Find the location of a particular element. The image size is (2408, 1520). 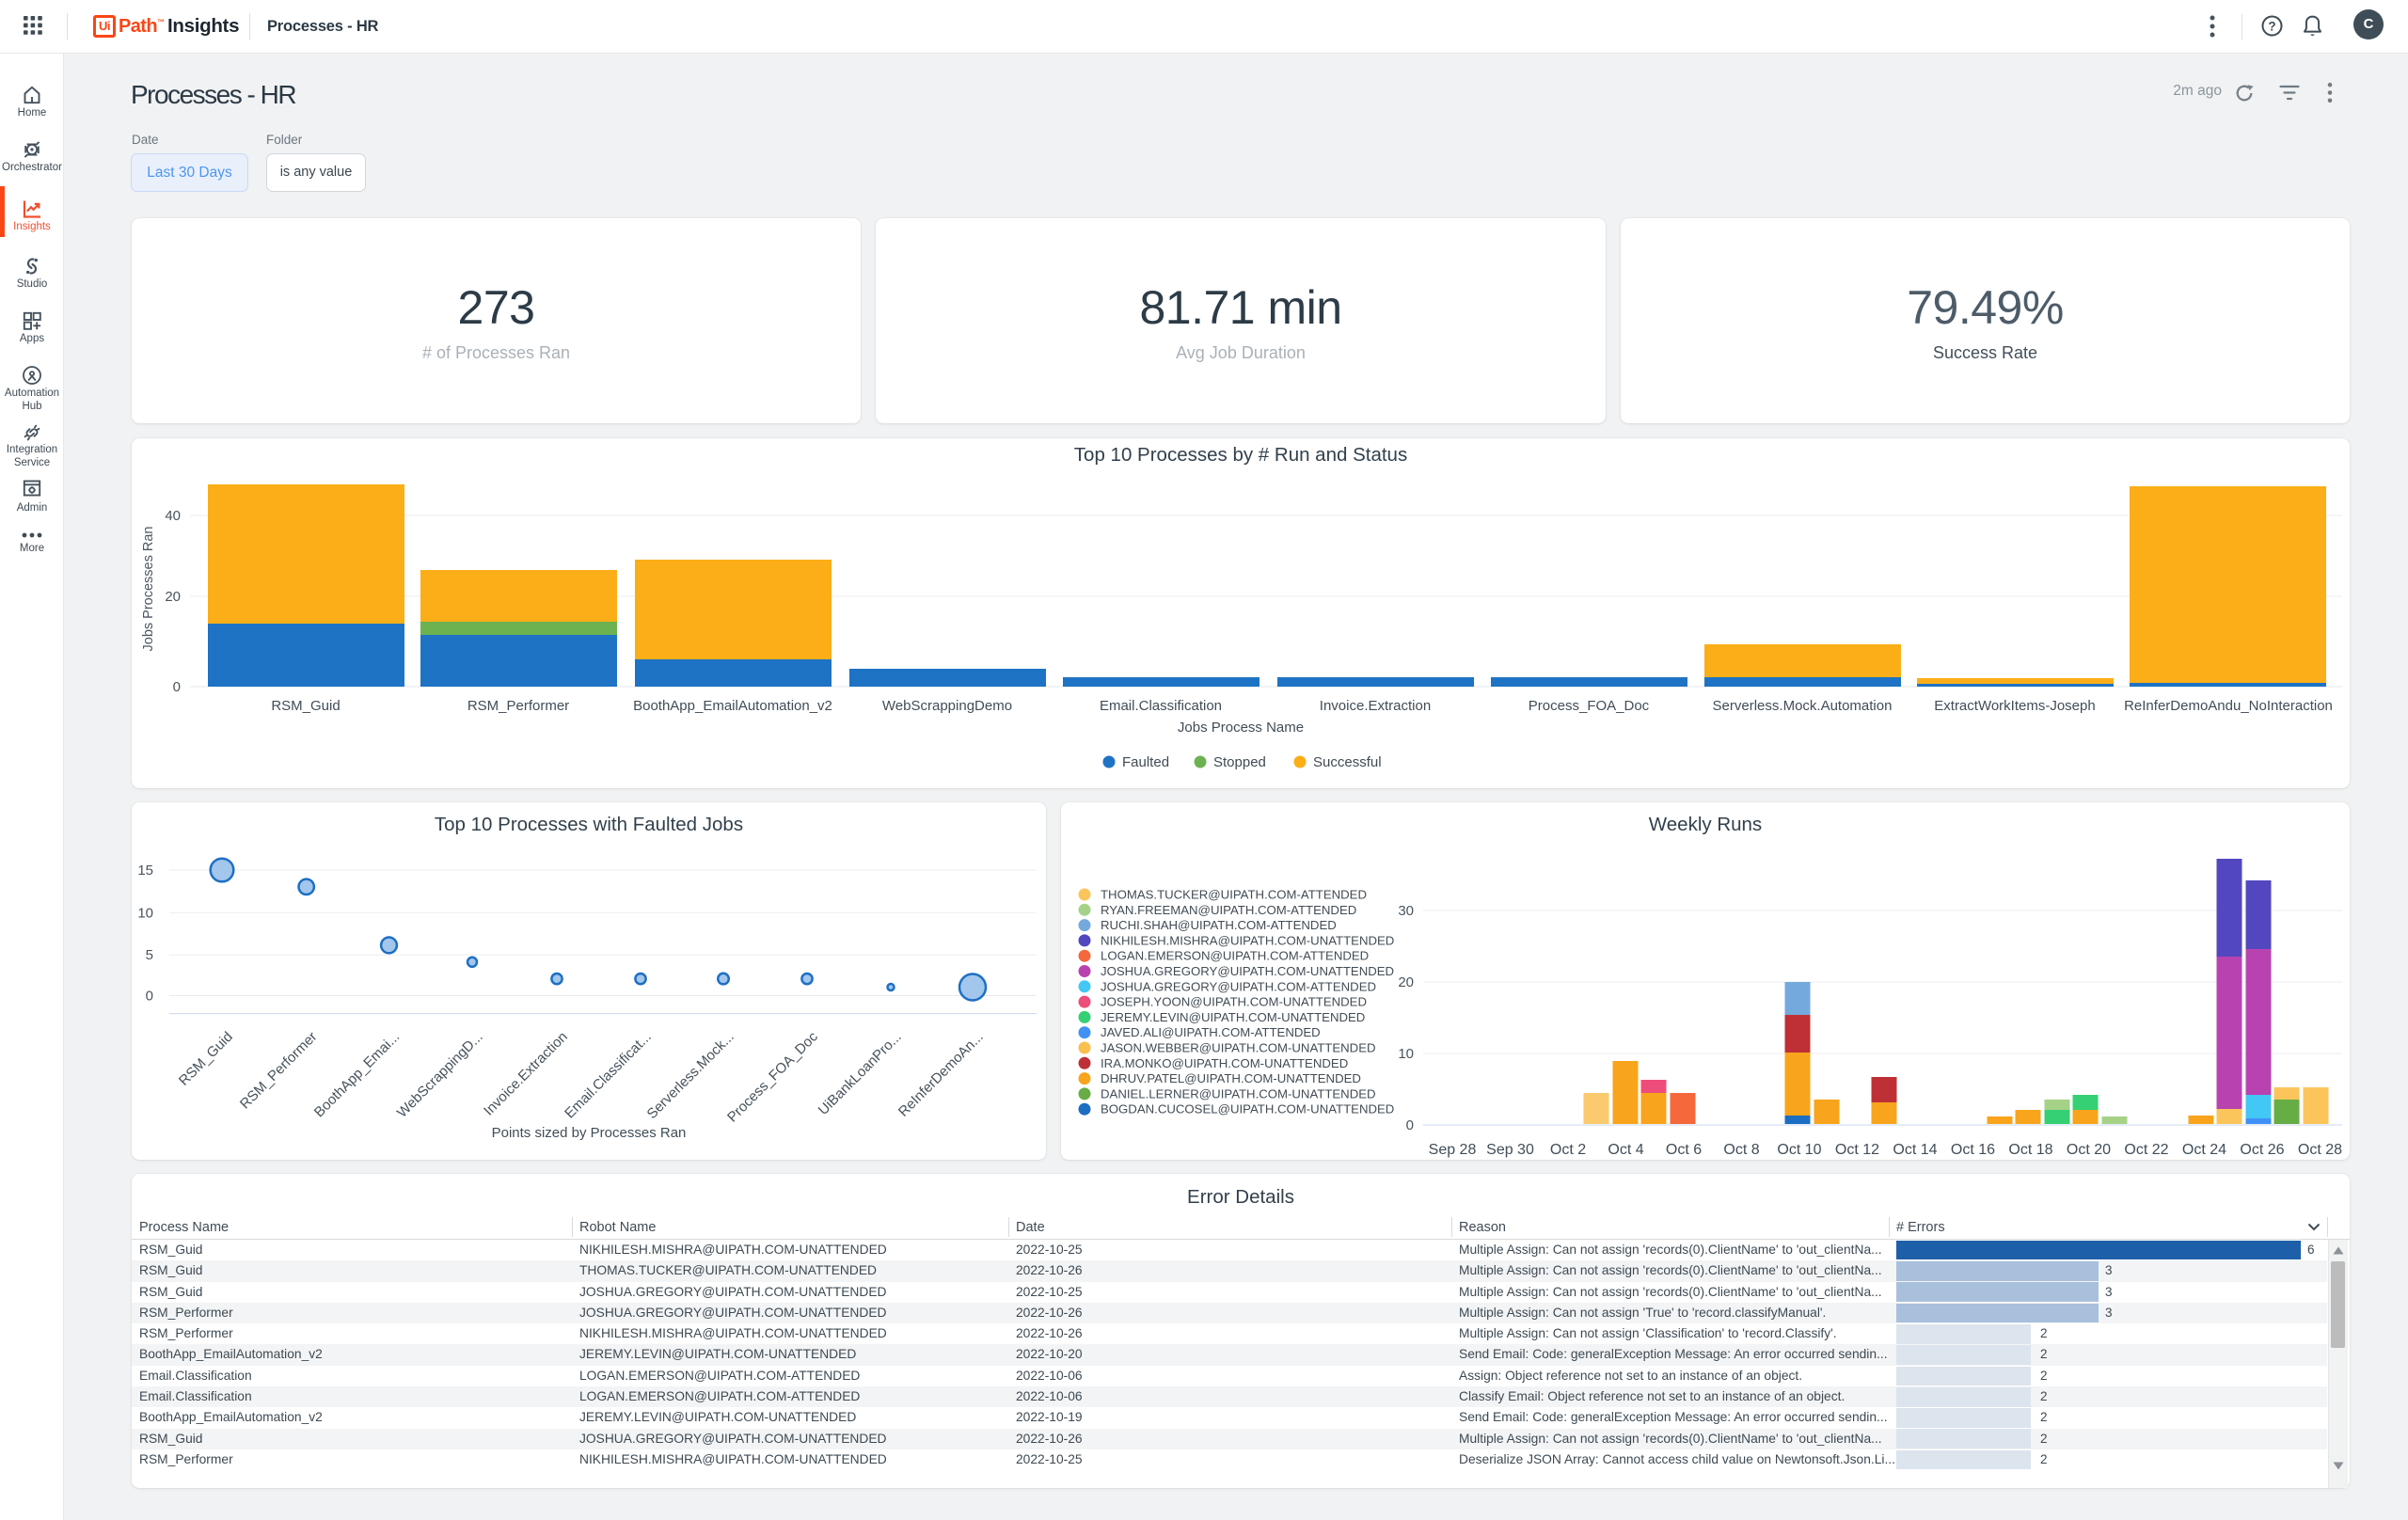

svg-text:Top 10 Processes with Faulted: Top 10 Processes with Faulted Jobs is located at coordinates (589, 824).